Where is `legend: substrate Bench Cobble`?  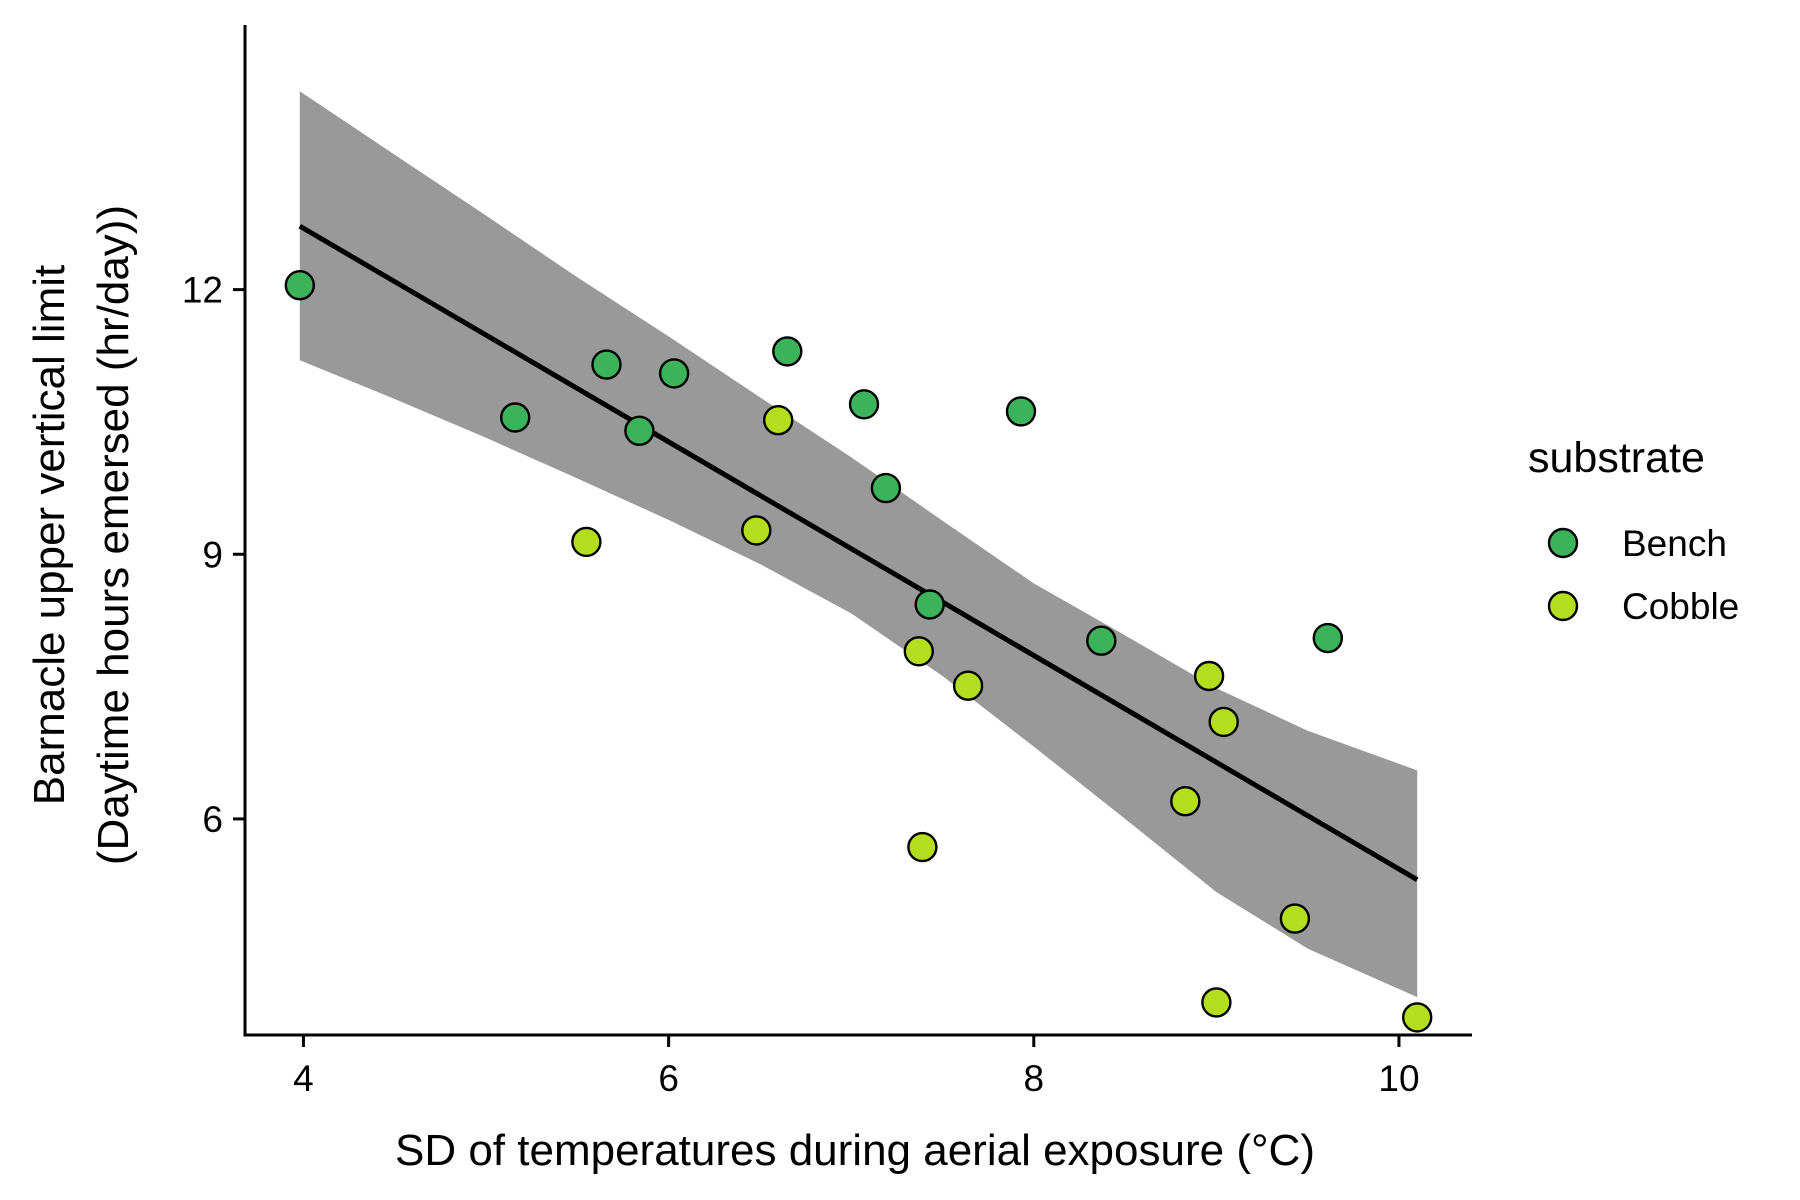
legend: substrate Bench Cobble is located at coordinates (1633, 530).